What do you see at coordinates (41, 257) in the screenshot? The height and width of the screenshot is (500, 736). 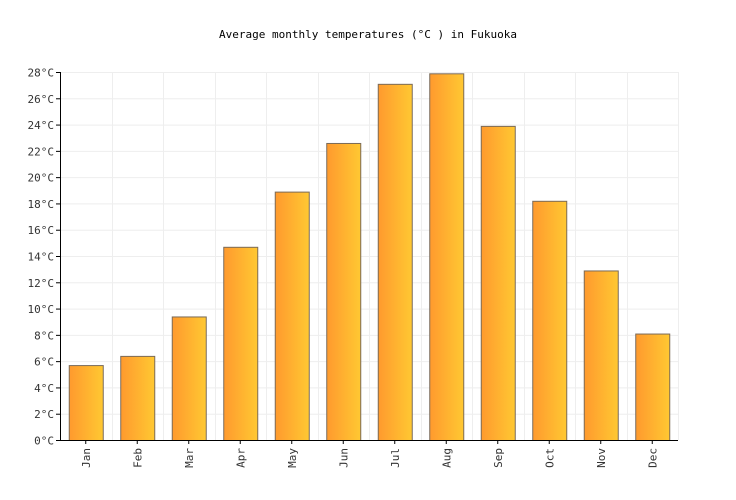 I see `y-tick-label: 14°C` at bounding box center [41, 257].